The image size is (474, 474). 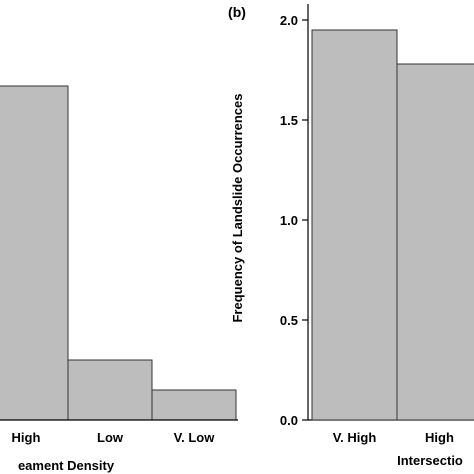 I want to click on panel-b-y-ticks: 0.0 0.5 1.0 1.5 2.0, so click(x=294, y=220).